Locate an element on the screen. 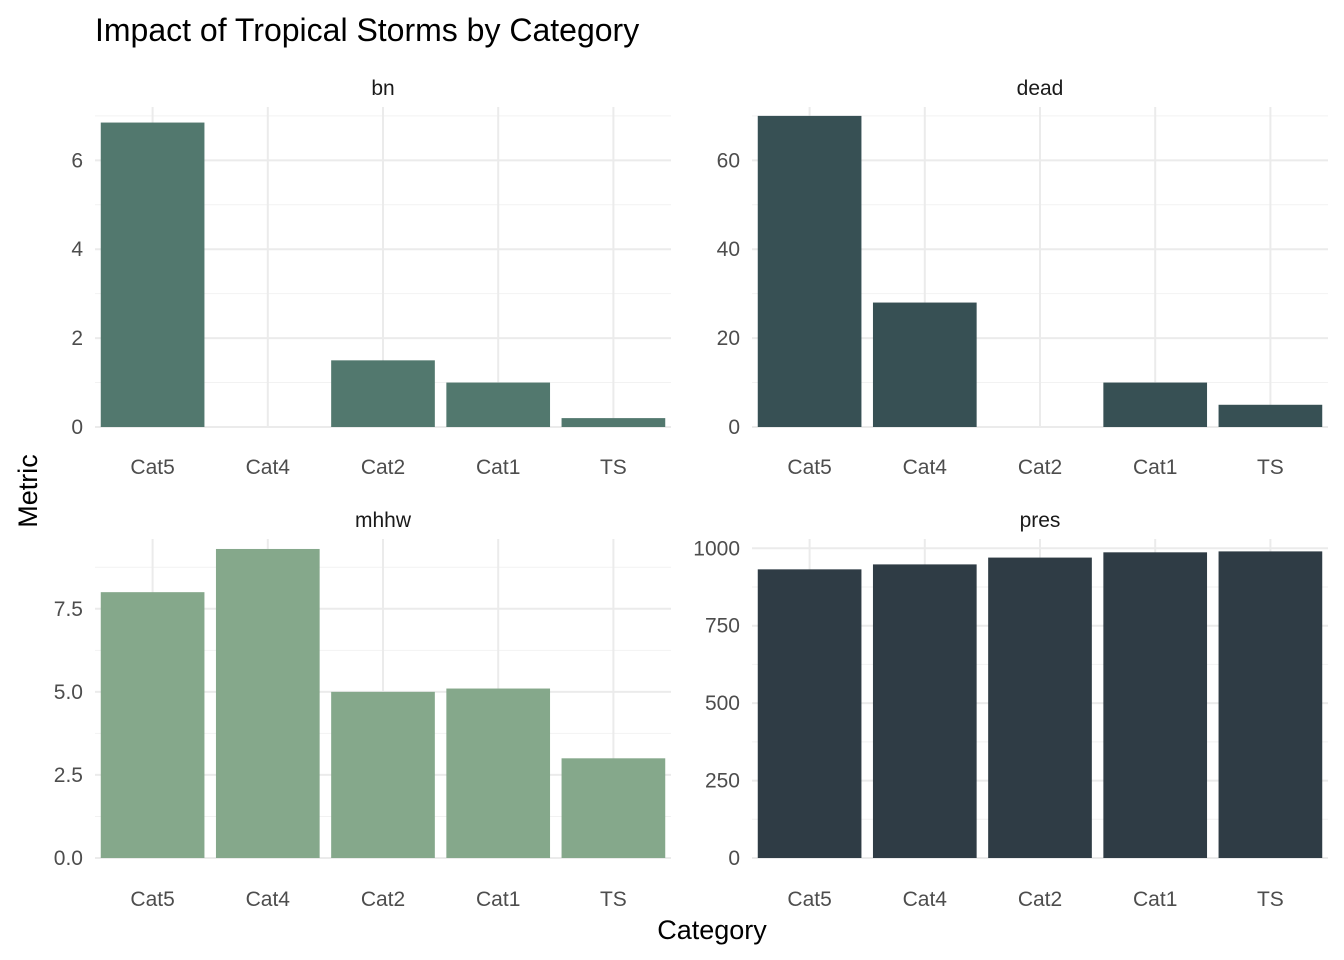 The width and height of the screenshot is (1344, 960). y-tick-label: 7.5 is located at coordinates (68, 609).